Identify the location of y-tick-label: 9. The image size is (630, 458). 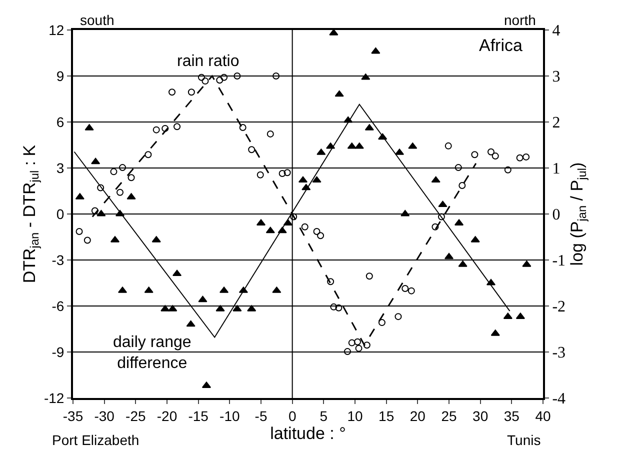
(60, 76).